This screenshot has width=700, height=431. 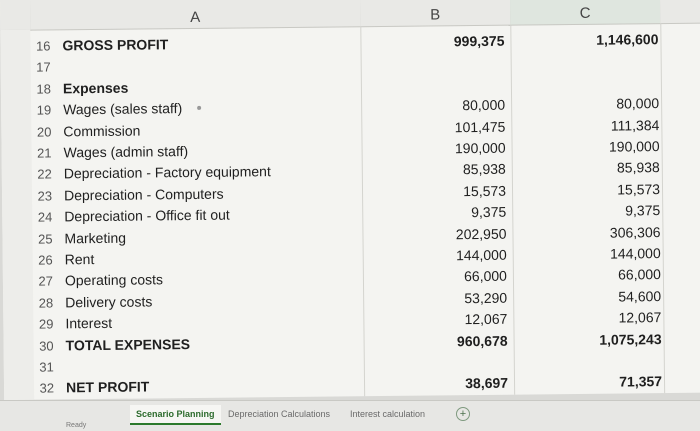 I want to click on cell-c: 66,000, so click(x=639, y=274).